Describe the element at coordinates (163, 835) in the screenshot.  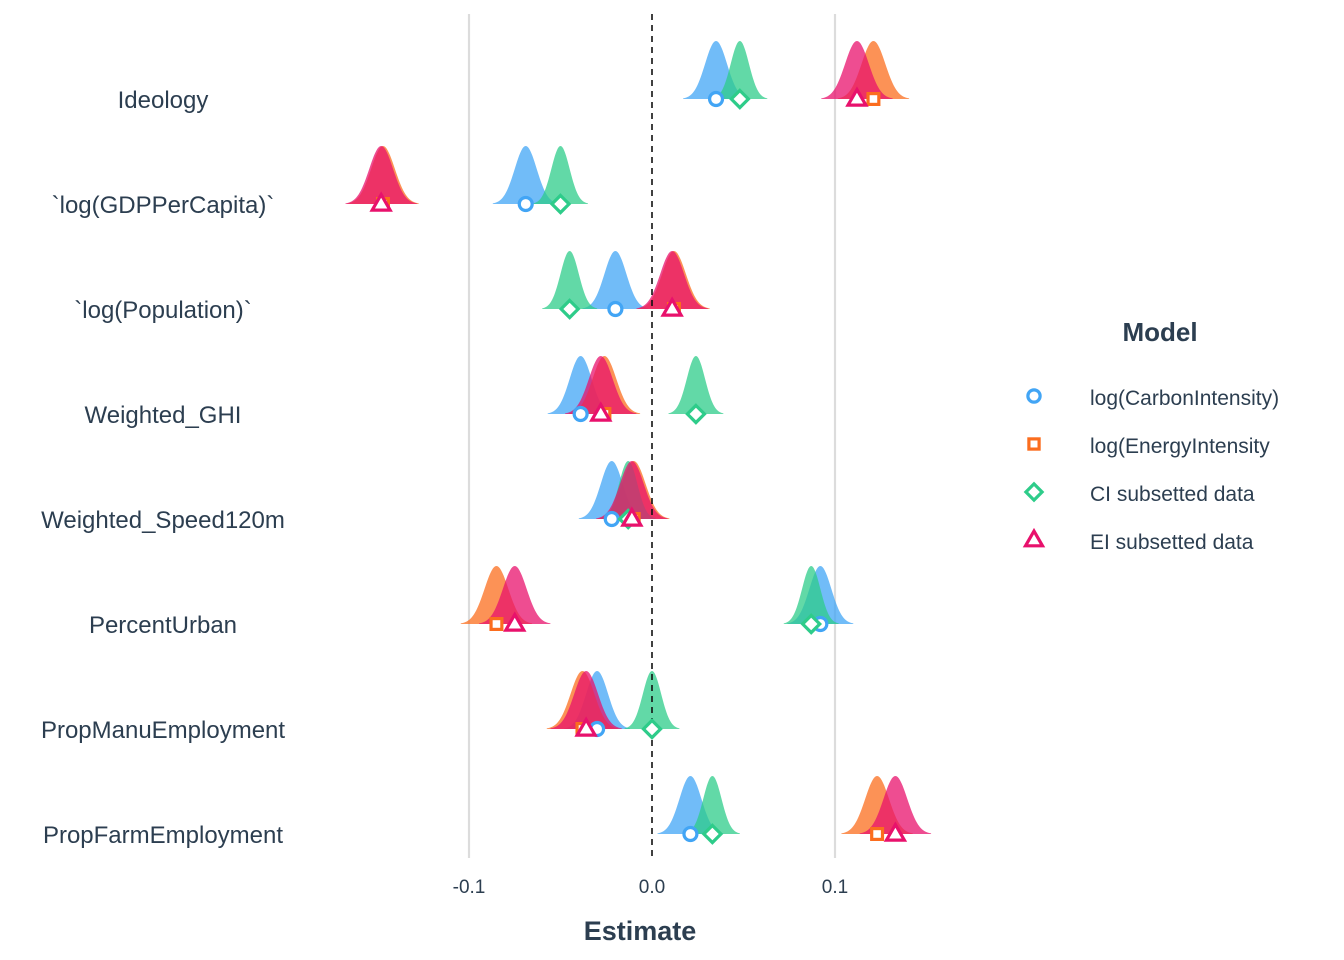
I see `y-tick-label: PropFarmEmployment` at that location.